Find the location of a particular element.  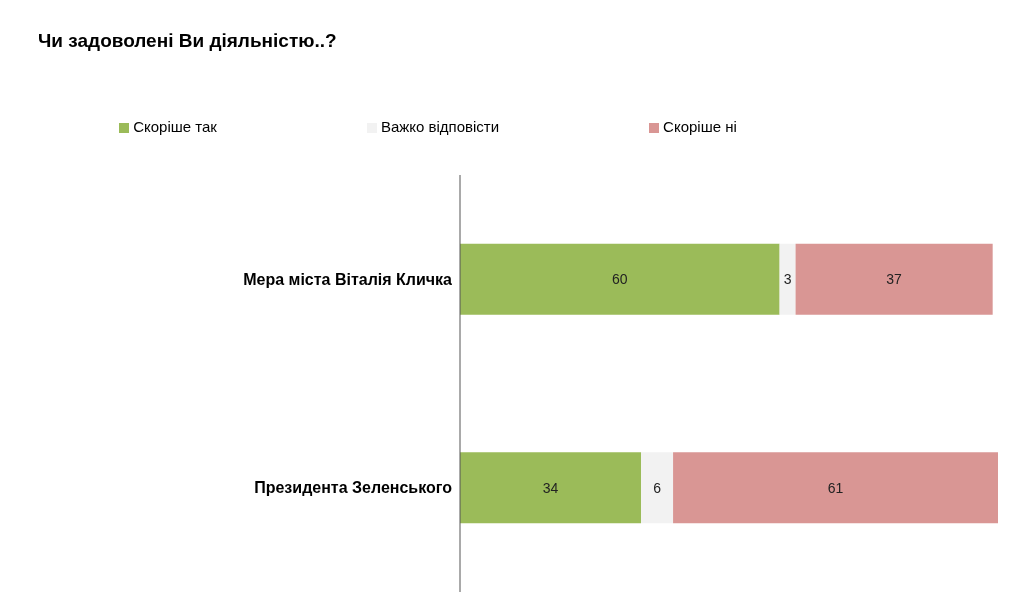

y-tick-label: Президента Зеленського is located at coordinates (353, 488).